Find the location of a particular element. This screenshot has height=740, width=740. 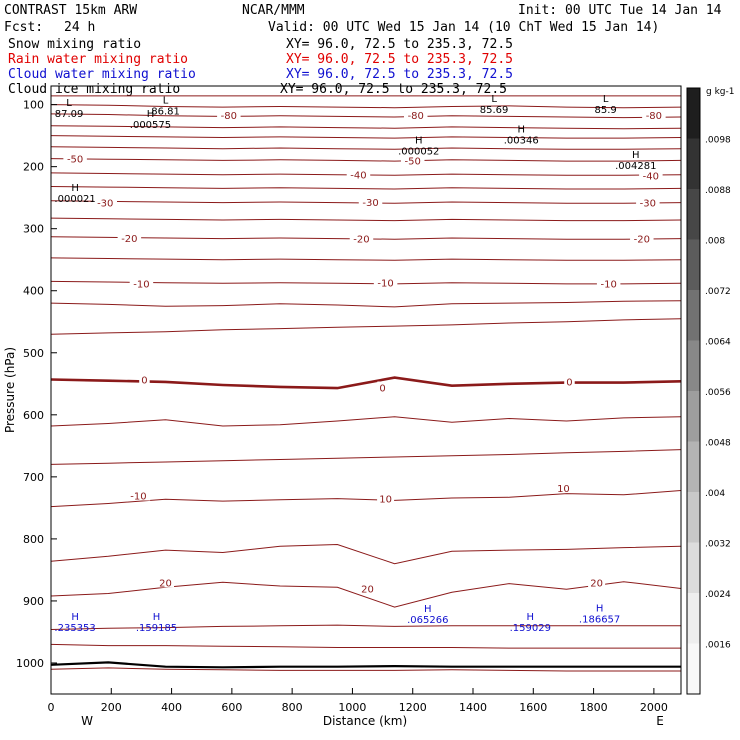

isotherm-label: -30 is located at coordinates (105, 204).